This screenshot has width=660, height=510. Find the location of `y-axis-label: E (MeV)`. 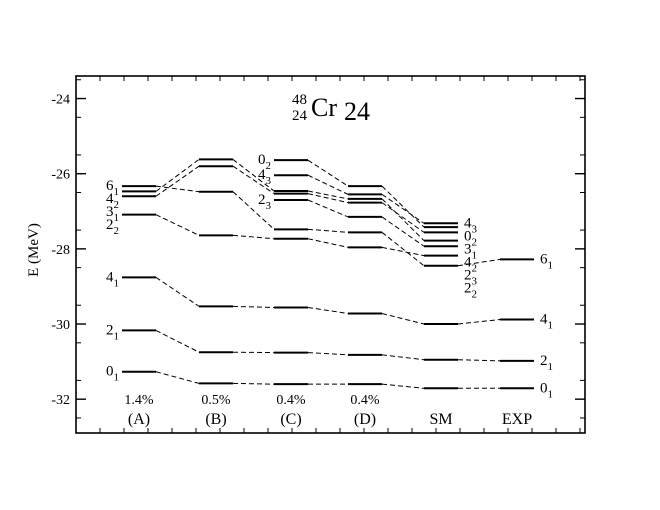

y-axis-label: E (MeV) is located at coordinates (34, 250).